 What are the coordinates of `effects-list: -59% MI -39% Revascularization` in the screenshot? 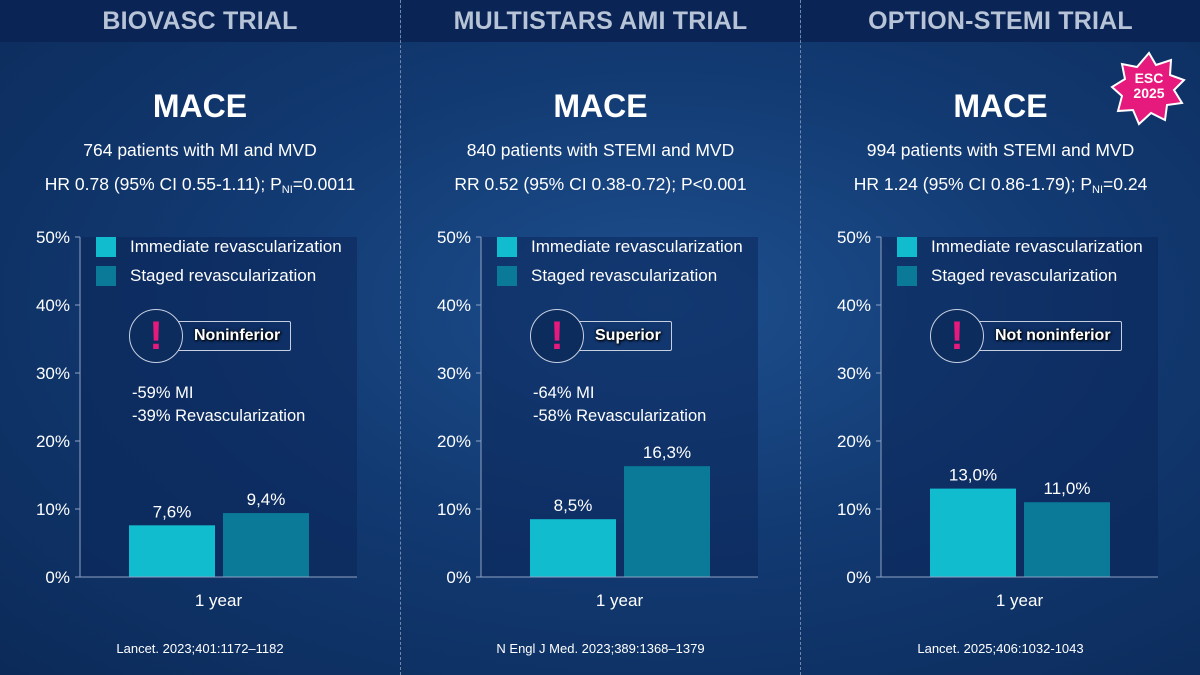 It's located at (218, 405).